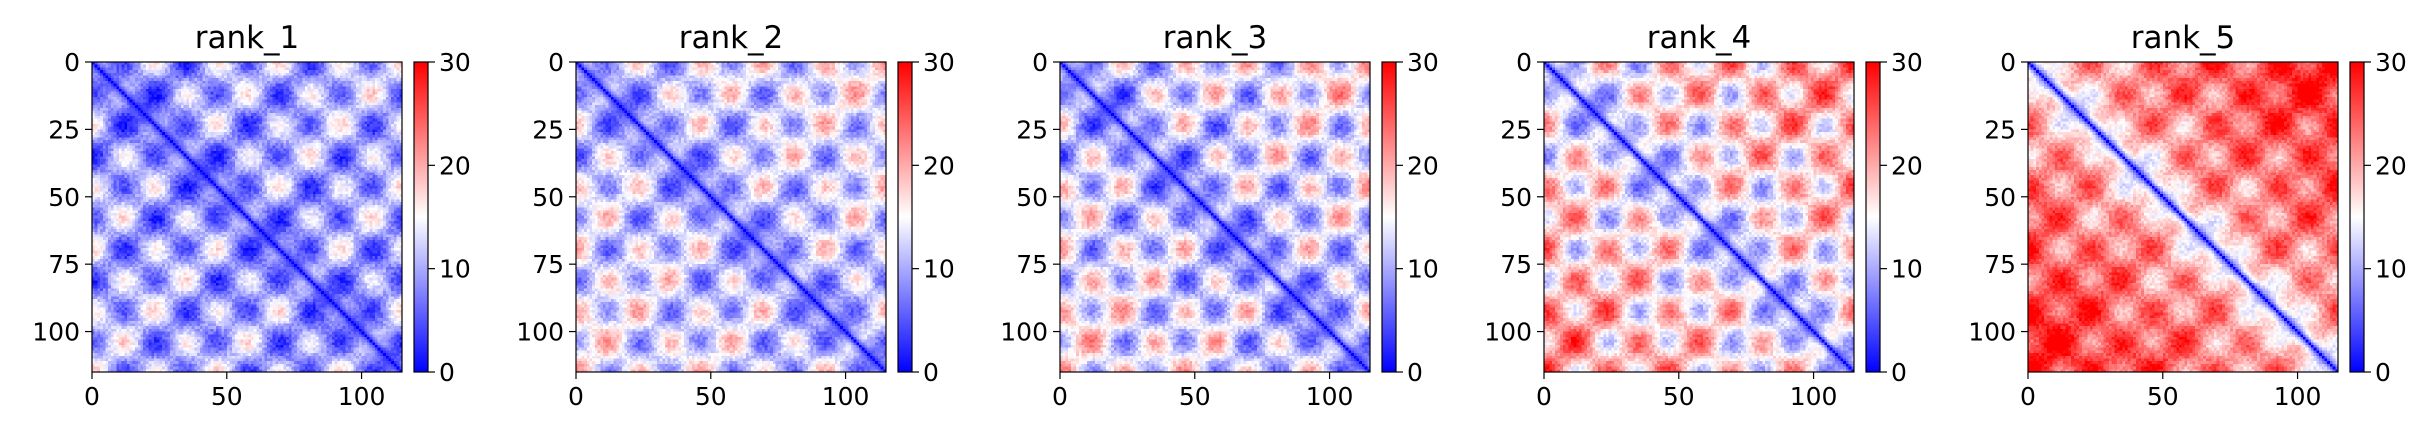 The image size is (2435, 438). I want to click on panel-title: rank_3, so click(1215, 38).